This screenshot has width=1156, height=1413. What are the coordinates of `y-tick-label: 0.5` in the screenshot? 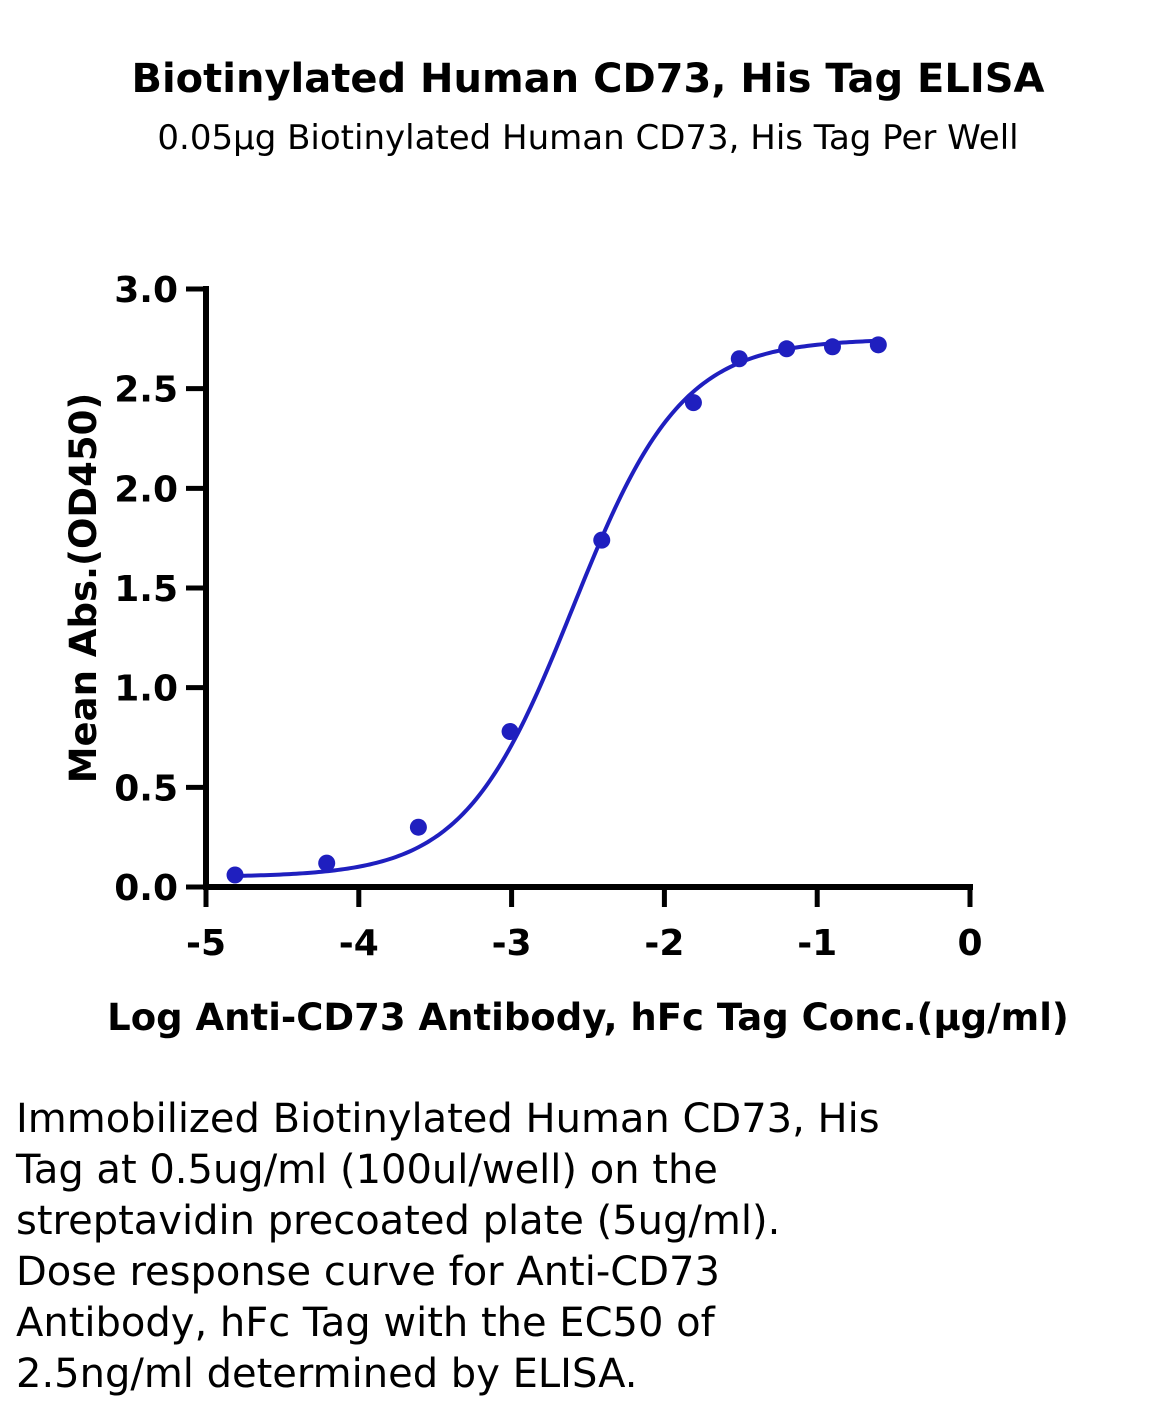 It's located at (146, 788).